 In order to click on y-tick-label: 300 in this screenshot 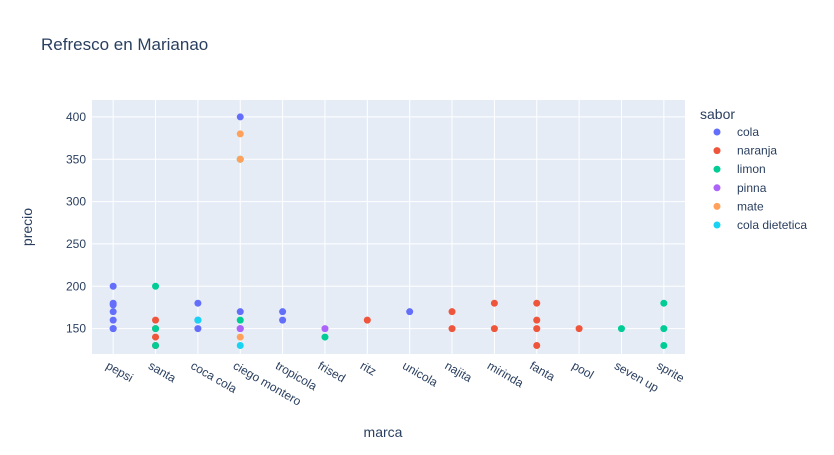, I will do `click(76, 202)`.